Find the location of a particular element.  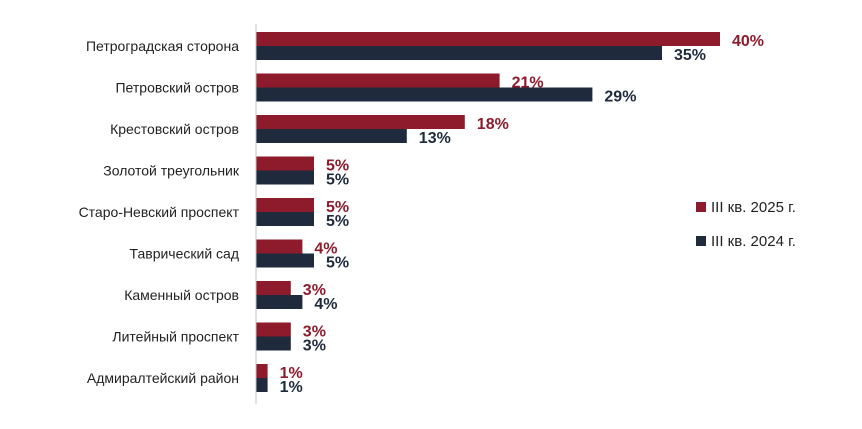

category-label: Таврический сад is located at coordinates (184, 254).